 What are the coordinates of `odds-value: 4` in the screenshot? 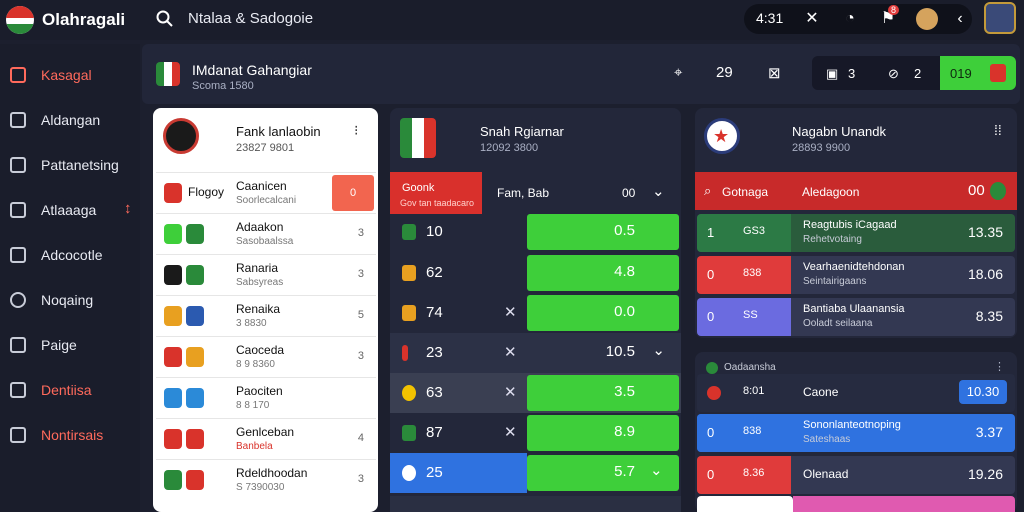 It's located at (360, 438).